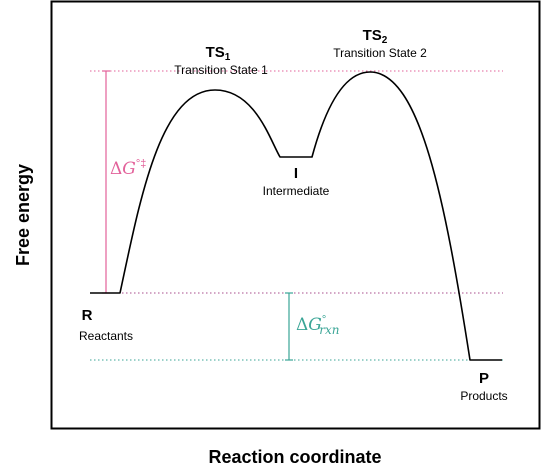  What do you see at coordinates (296, 191) in the screenshot?
I see `intermediate-name: Intermediate` at bounding box center [296, 191].